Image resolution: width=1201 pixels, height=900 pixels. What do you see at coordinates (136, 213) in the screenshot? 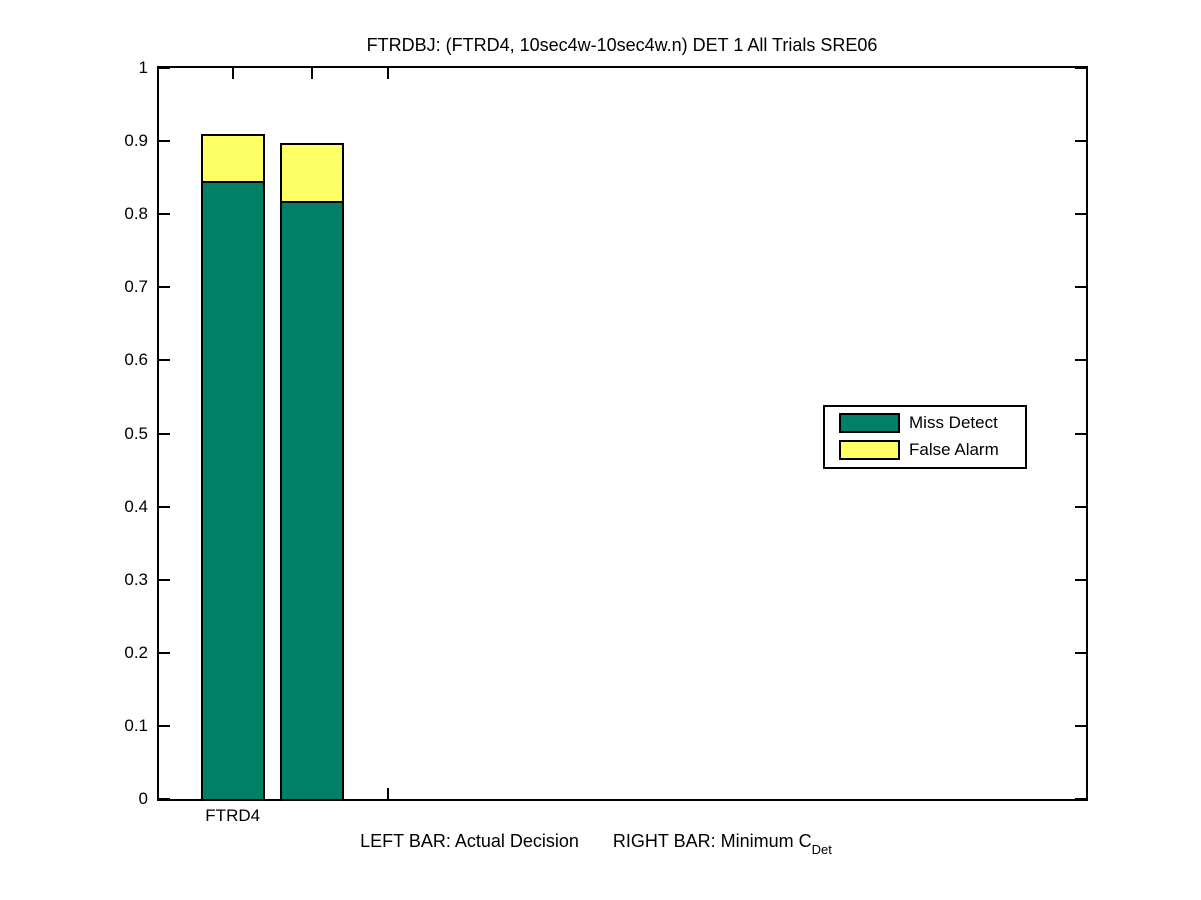
I see `y-tick-label: 0.8` at bounding box center [136, 213].